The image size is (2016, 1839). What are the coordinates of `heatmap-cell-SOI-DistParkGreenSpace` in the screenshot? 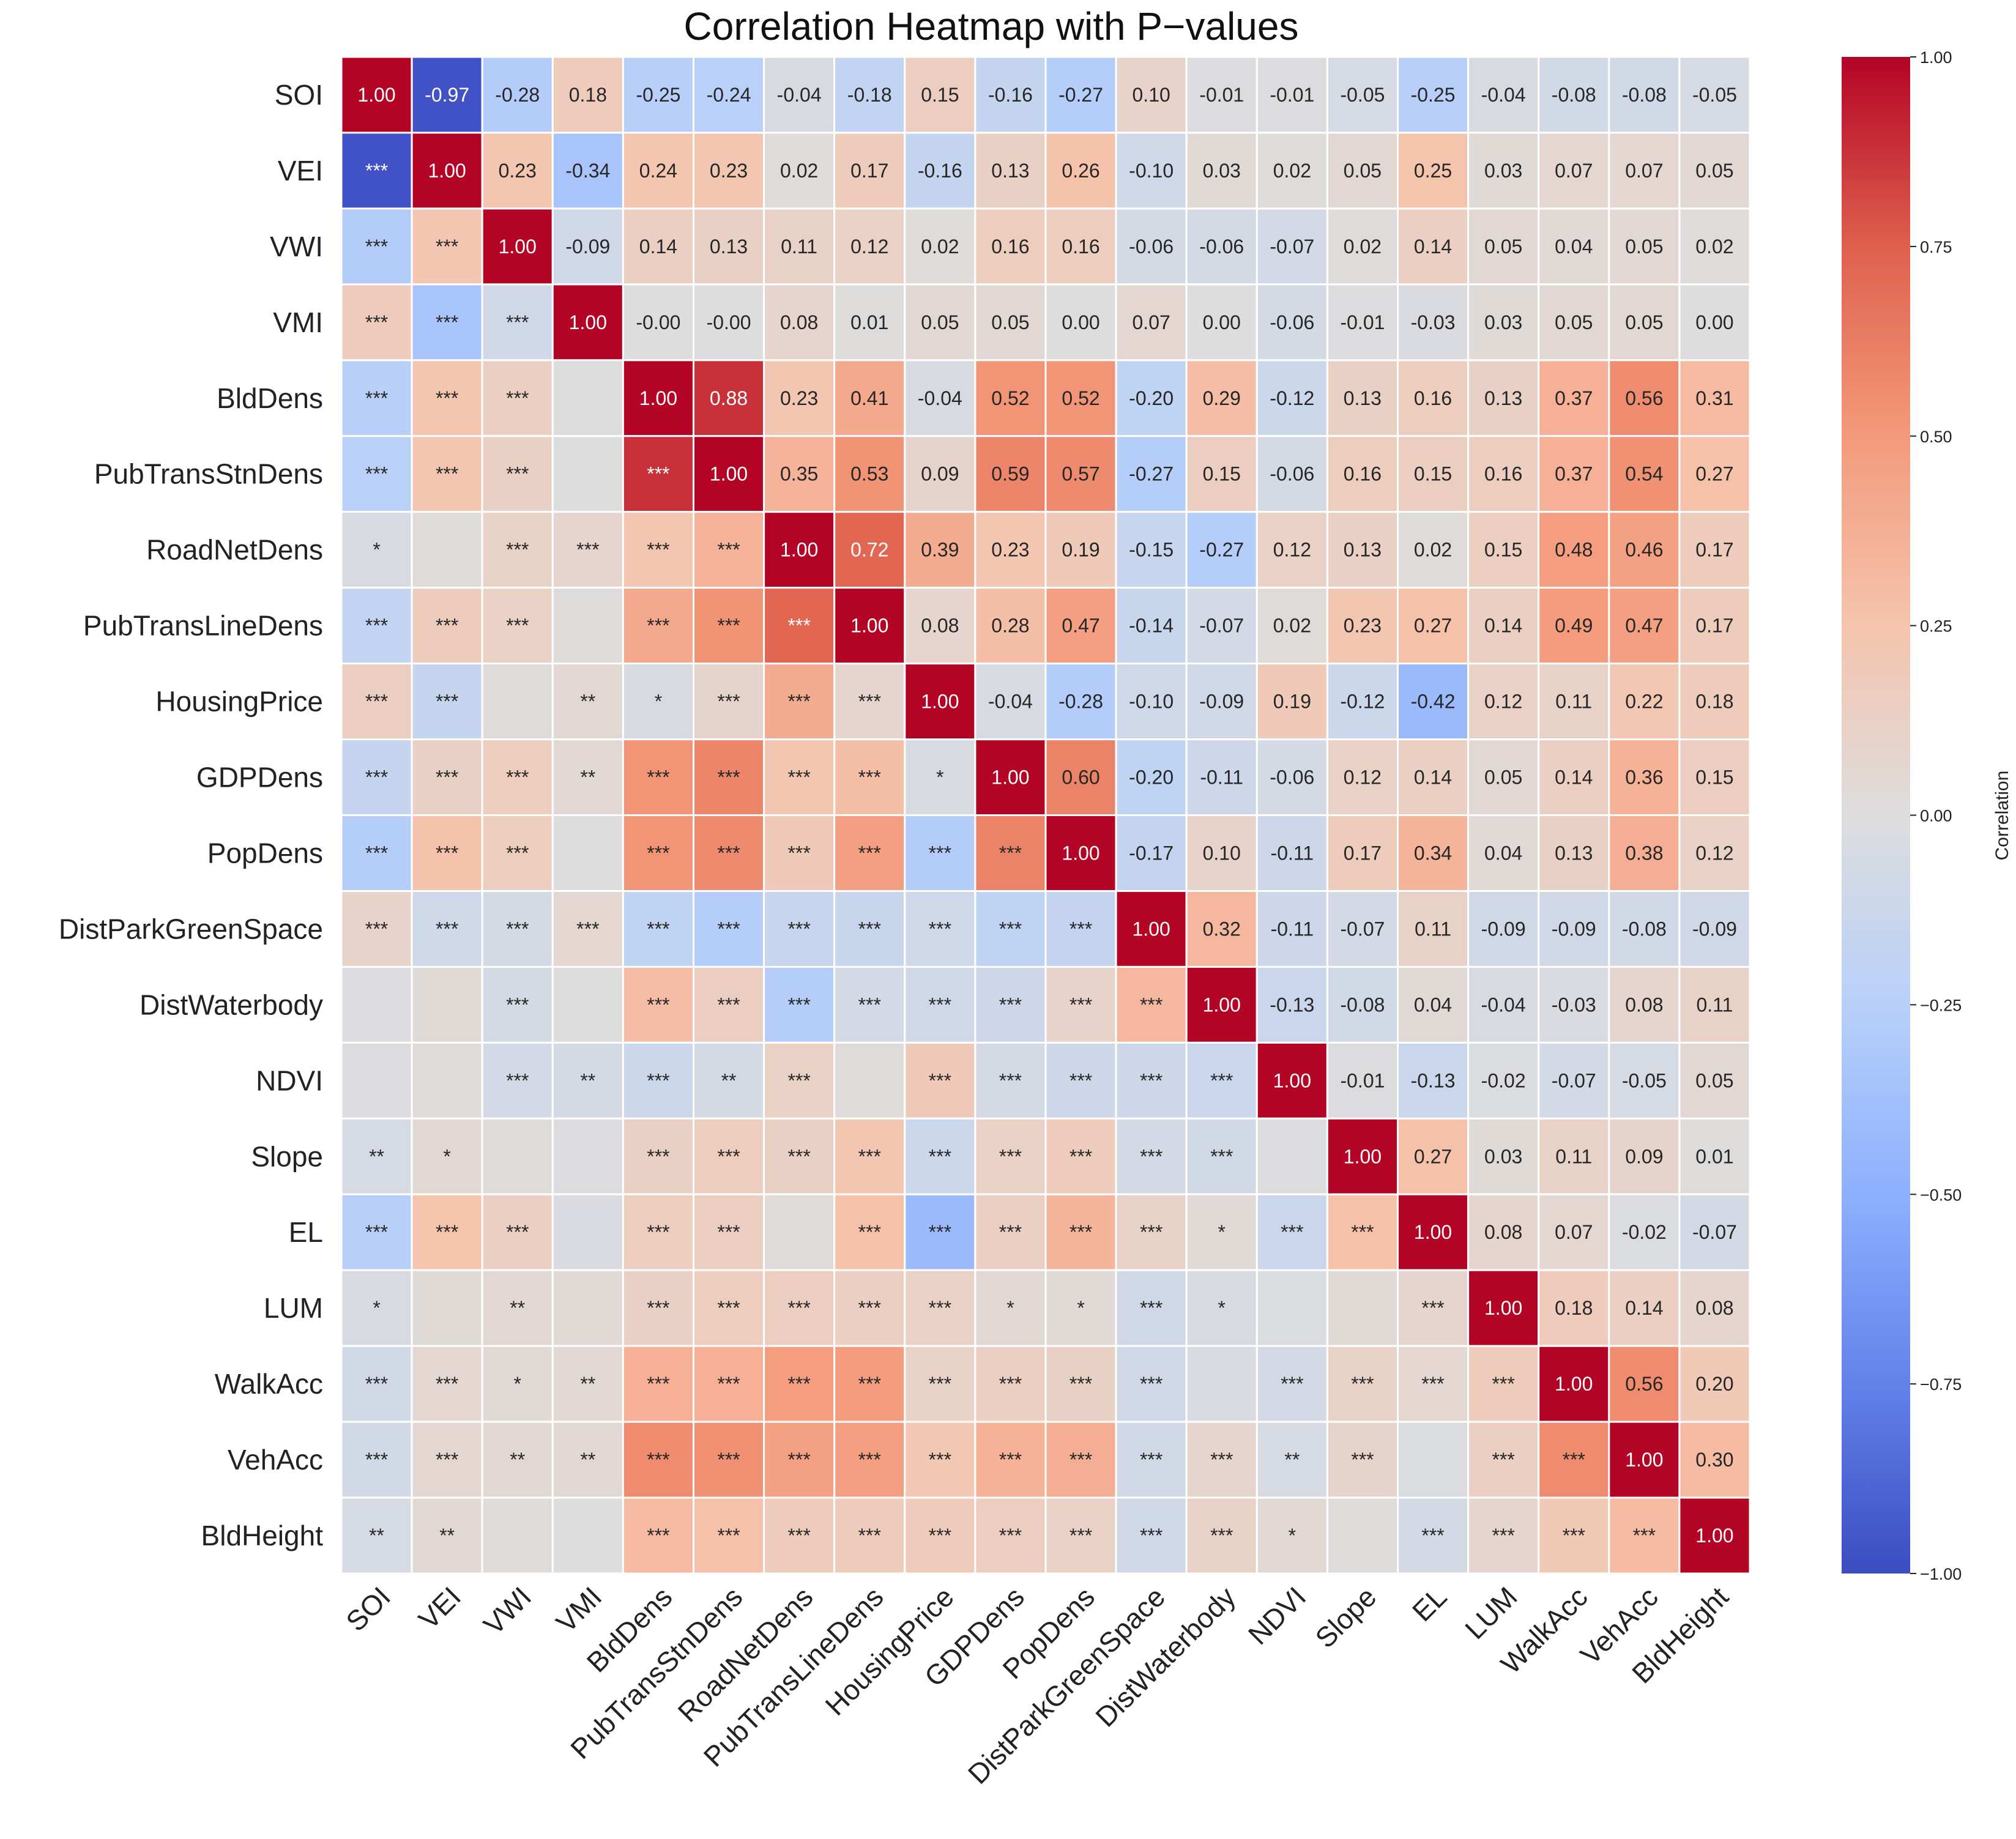 It's located at (1152, 95).